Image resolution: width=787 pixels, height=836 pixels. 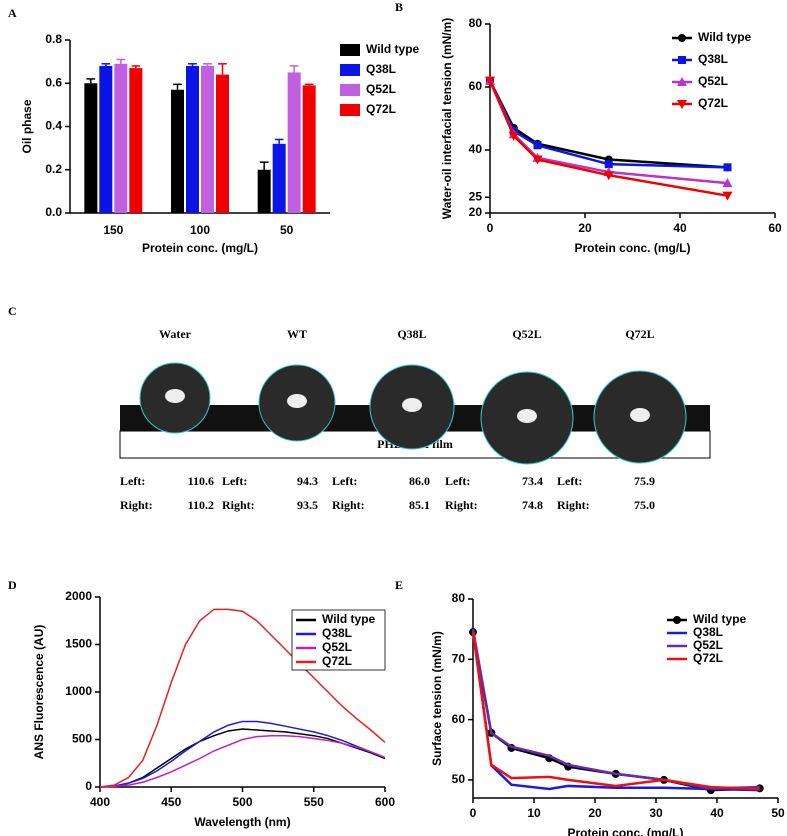 I want to click on y-tick-label: 1000, so click(x=78, y=691).